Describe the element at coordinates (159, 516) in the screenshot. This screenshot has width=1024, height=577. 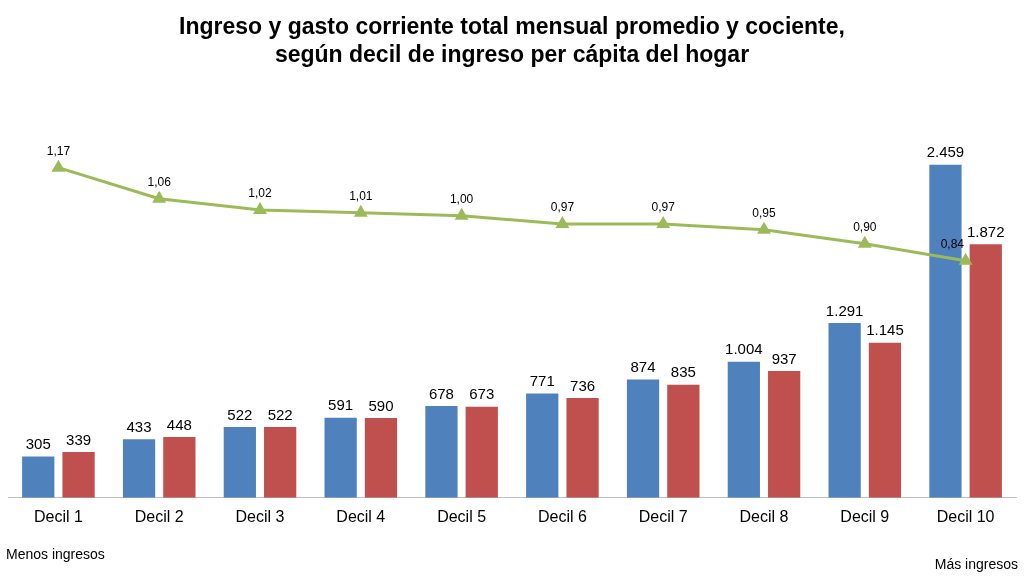
I see `x-tick-label: Decil 2` at that location.